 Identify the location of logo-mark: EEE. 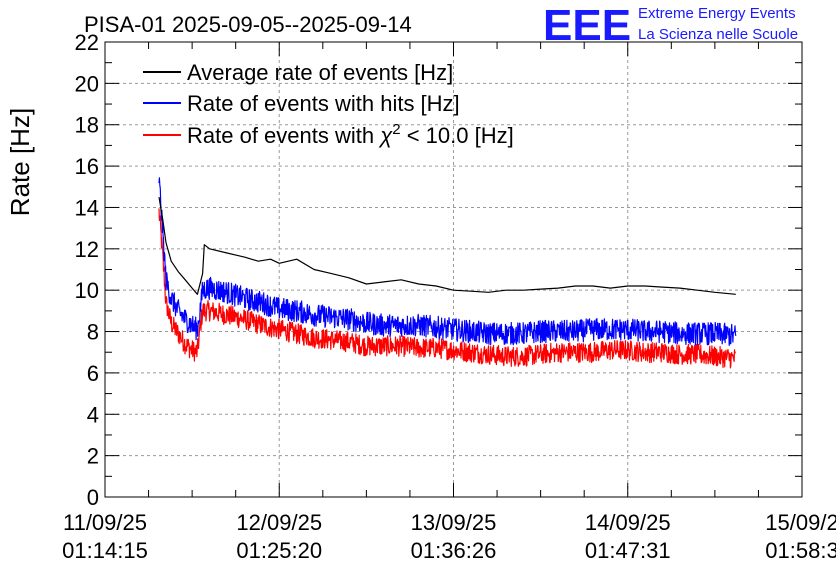
(587, 25).